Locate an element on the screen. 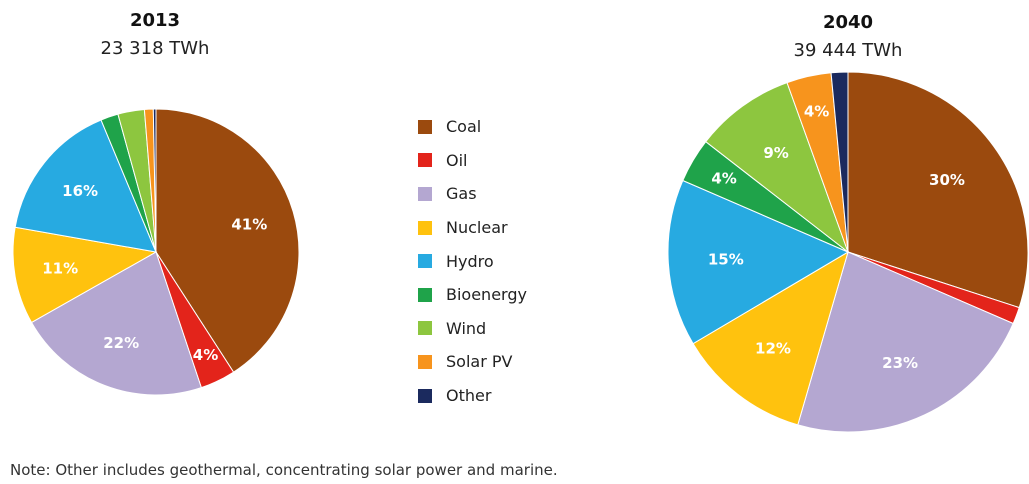 The height and width of the screenshot is (484, 1029). legend-label: Bioenergy is located at coordinates (486, 295).